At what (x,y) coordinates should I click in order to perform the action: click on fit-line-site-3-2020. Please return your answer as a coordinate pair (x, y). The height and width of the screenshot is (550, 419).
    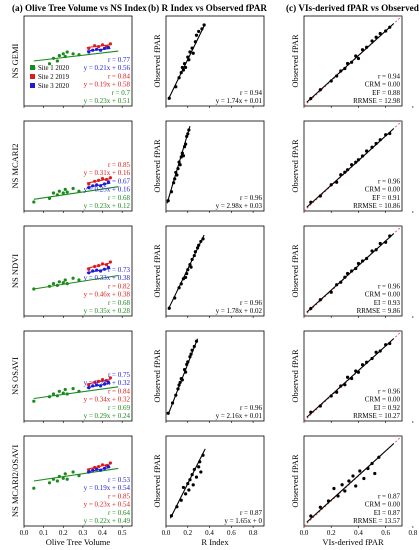
    Looking at the image, I should click on (98, 270).